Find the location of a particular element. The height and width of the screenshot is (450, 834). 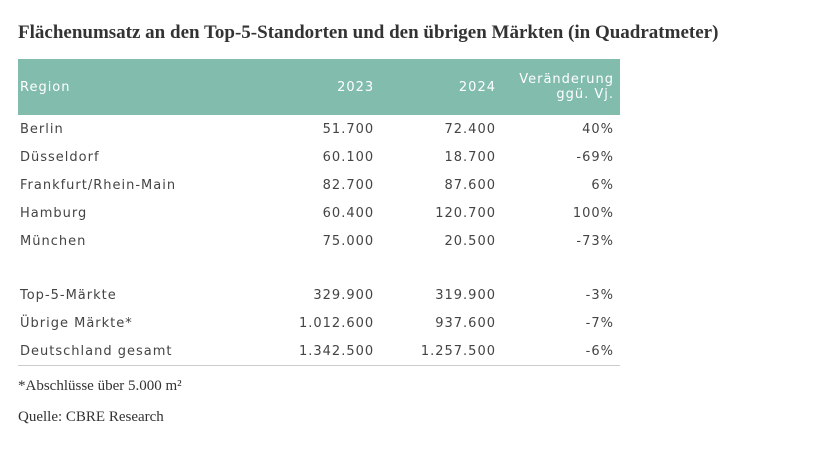

row: Düsseldorf 60.100 18.700 -69% is located at coordinates (319, 157).